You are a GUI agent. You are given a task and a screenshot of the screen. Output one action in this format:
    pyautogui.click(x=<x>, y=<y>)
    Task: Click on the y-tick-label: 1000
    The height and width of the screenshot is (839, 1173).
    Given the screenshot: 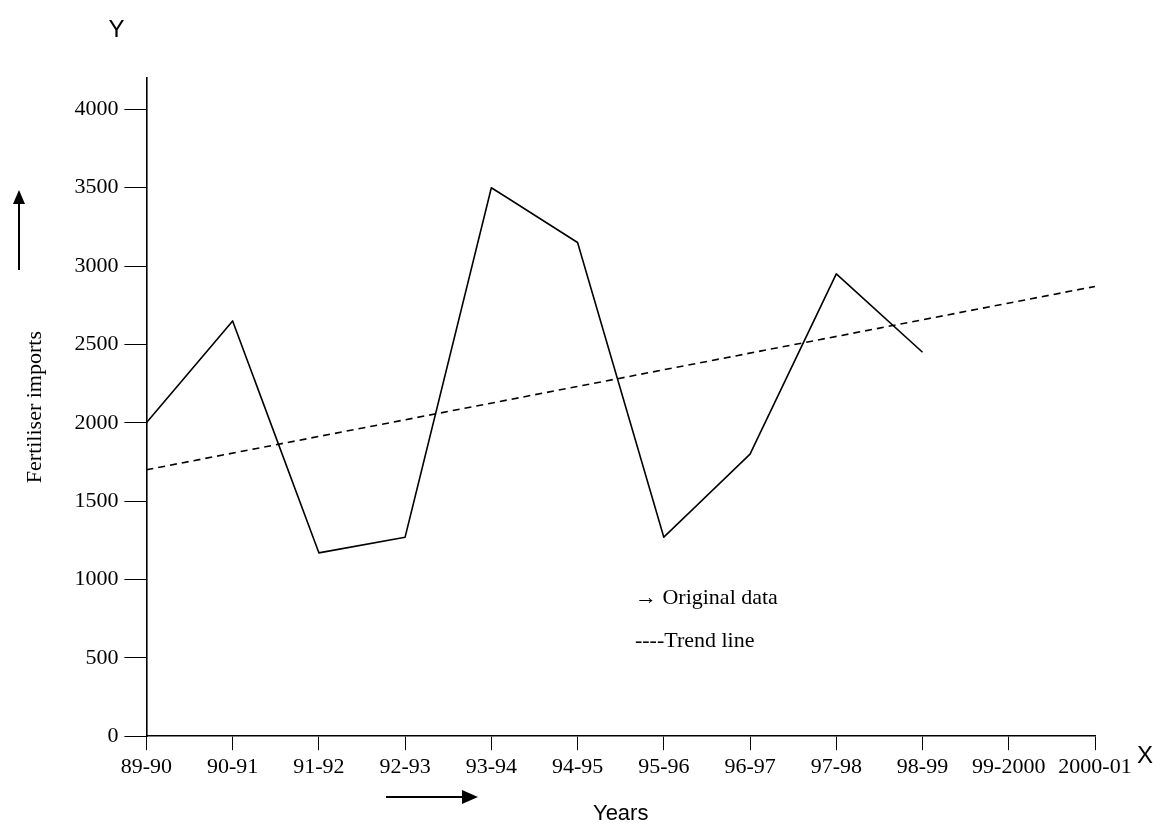 What is the action you would take?
    pyautogui.click(x=96, y=578)
    